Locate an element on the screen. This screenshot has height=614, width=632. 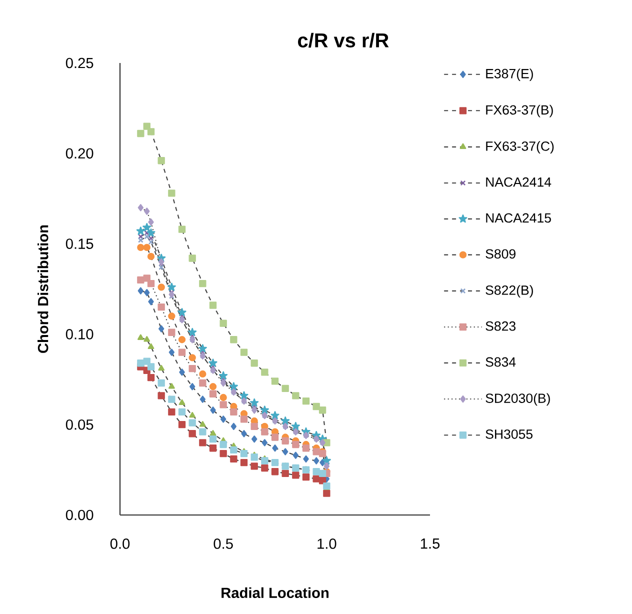
legend-label: NACA2414 is located at coordinates (519, 182).